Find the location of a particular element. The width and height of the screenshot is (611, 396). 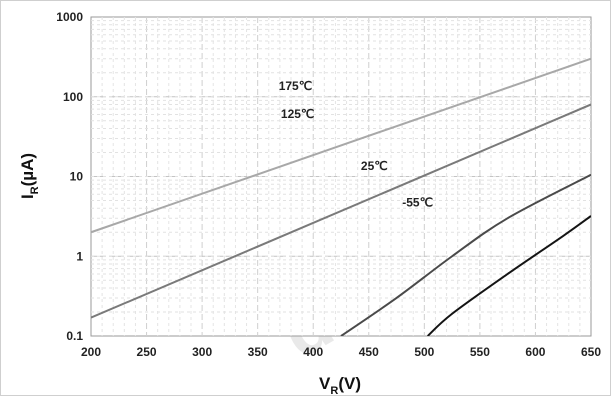

x-tick-label: 200 is located at coordinates (91, 352).